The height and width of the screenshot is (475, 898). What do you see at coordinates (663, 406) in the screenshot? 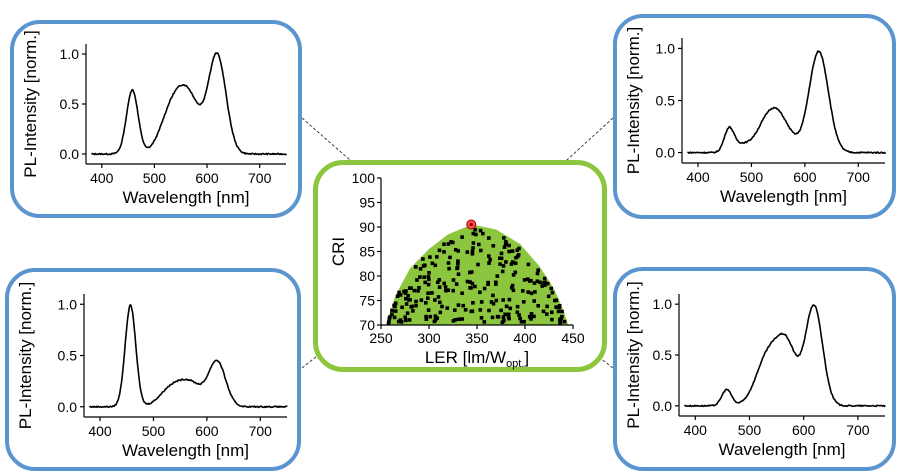
I see `y-tick-label: 0.0` at bounding box center [663, 406].